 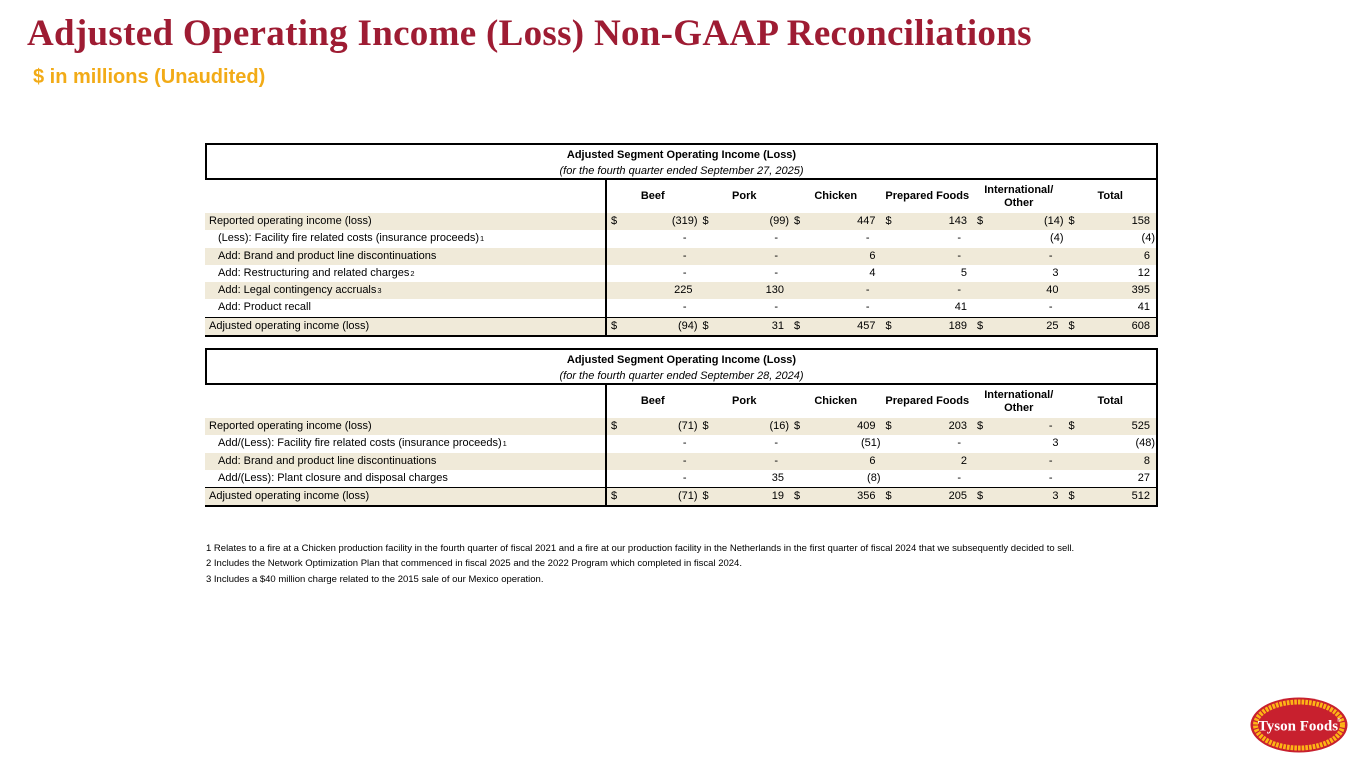 I want to click on row-values: - - - - (4) (4), so click(x=881, y=239).